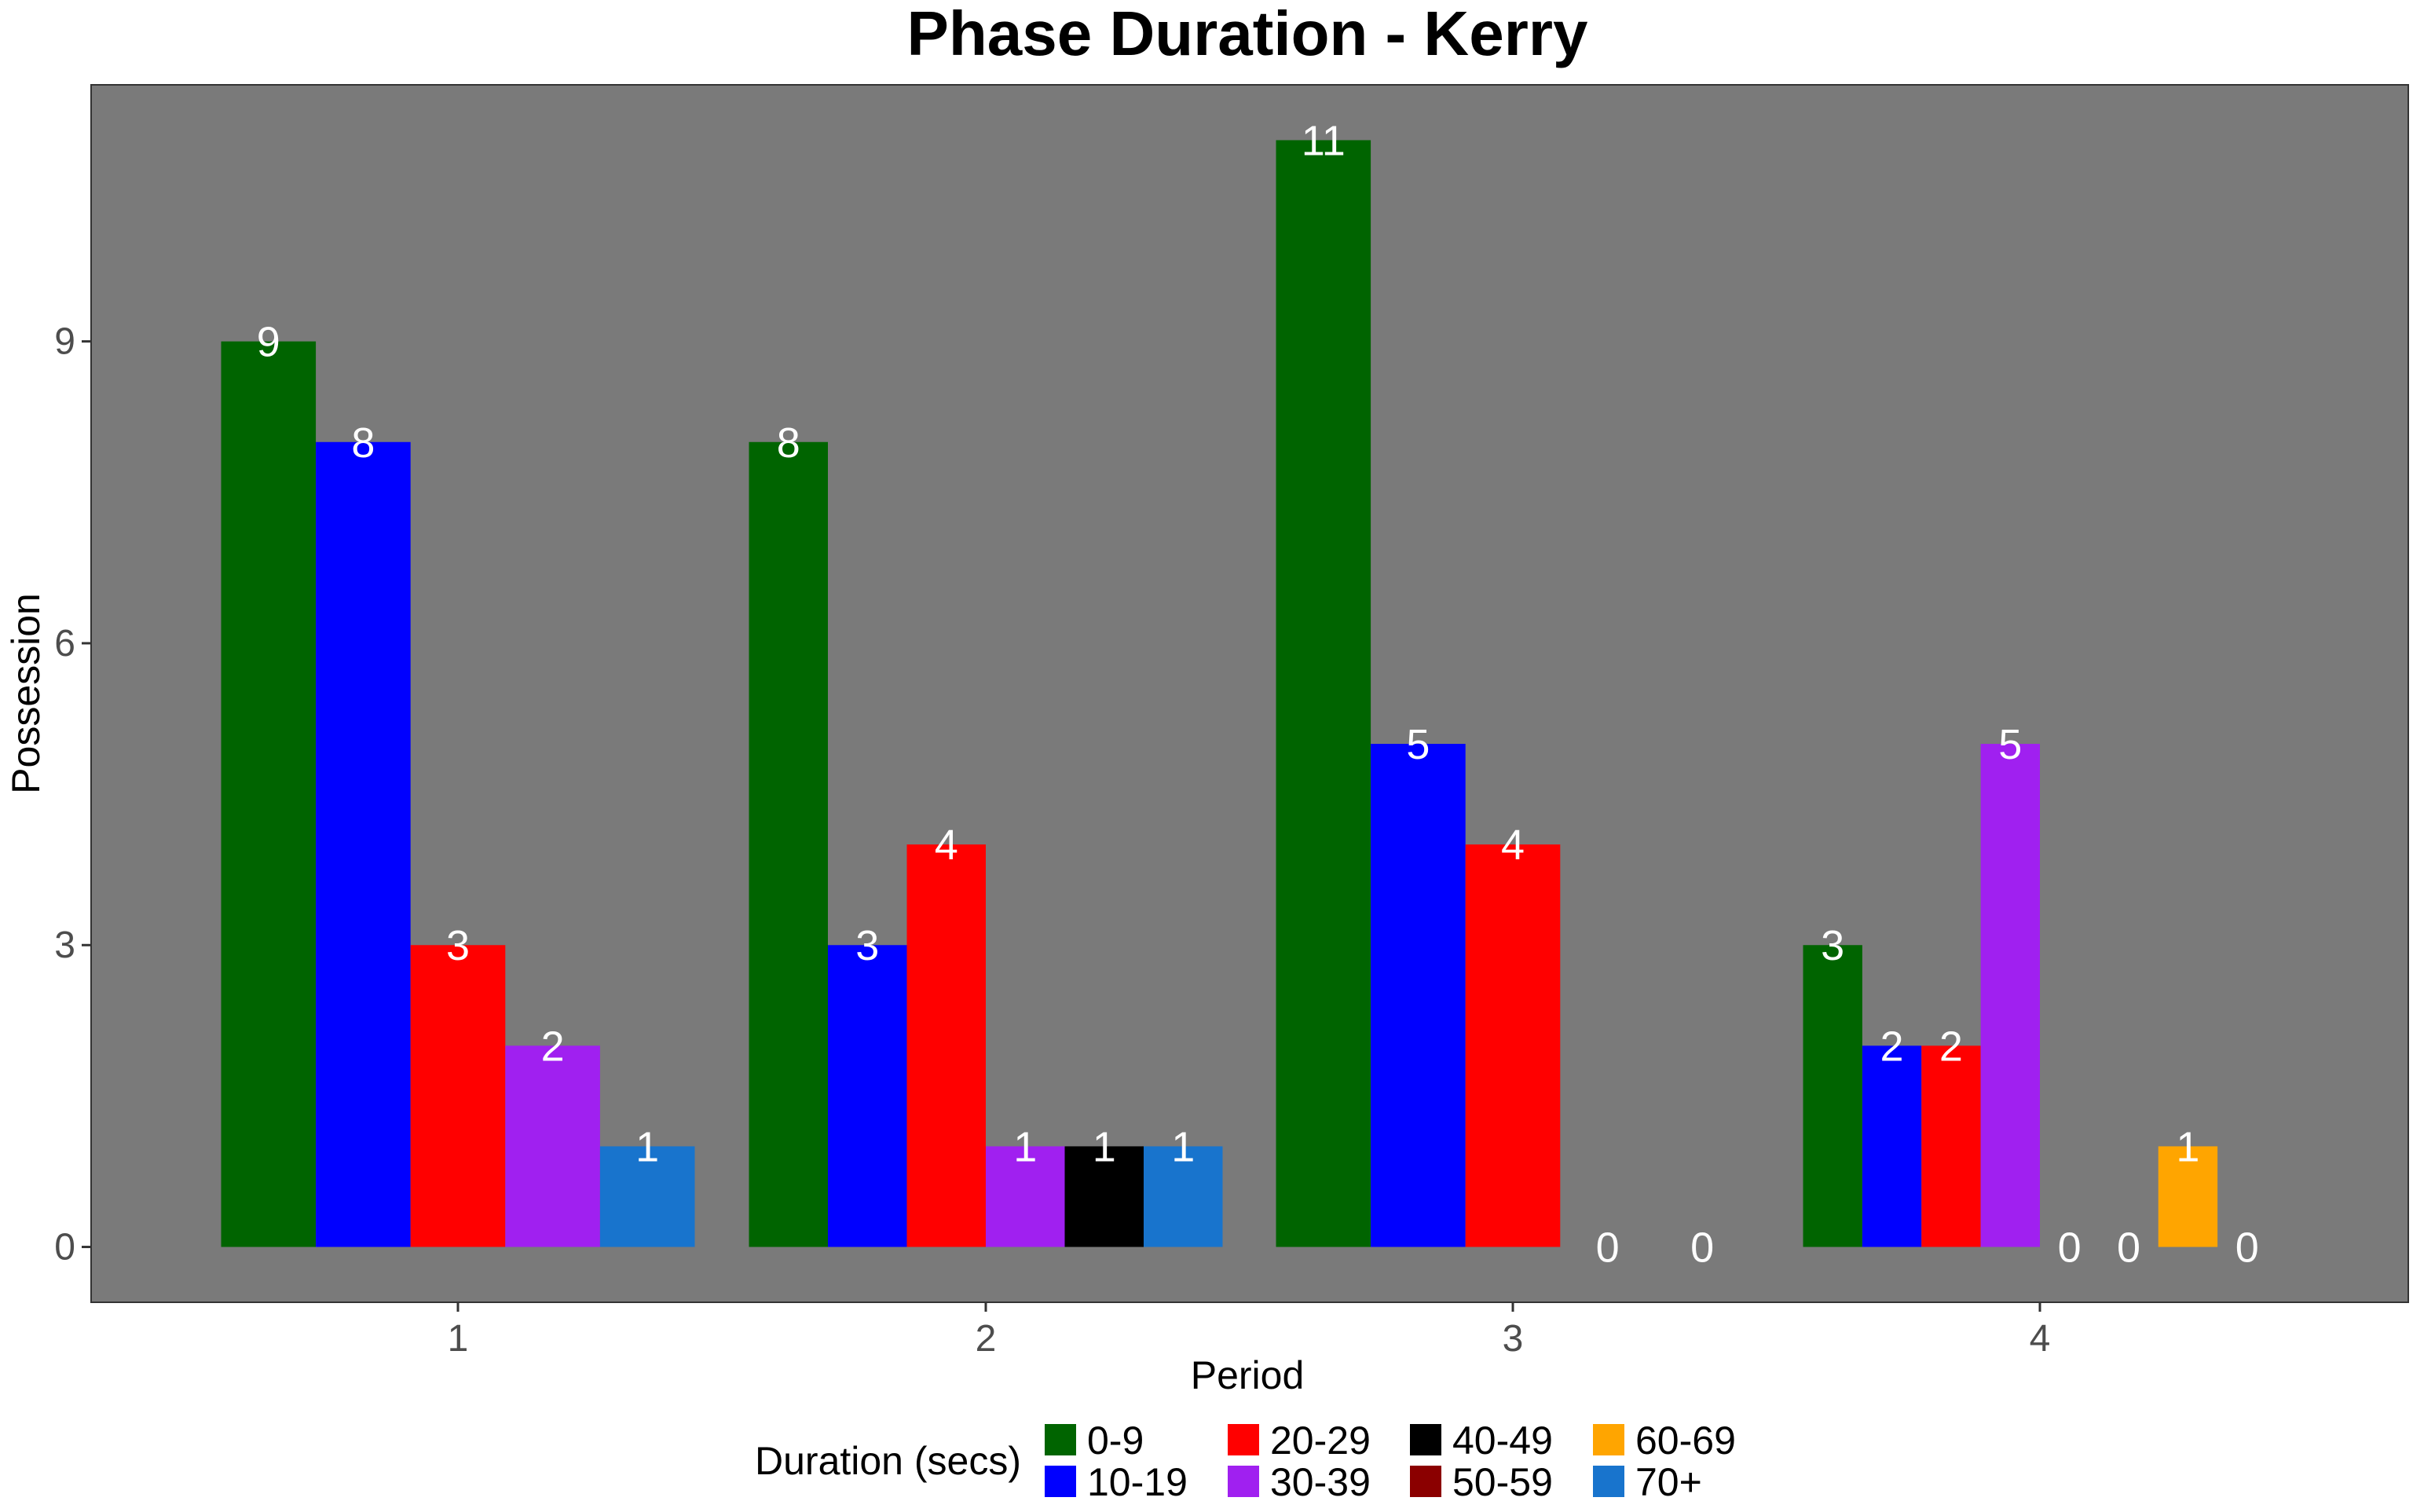  I want to click on legend-label-40-49: 40-49, so click(1502, 1441).